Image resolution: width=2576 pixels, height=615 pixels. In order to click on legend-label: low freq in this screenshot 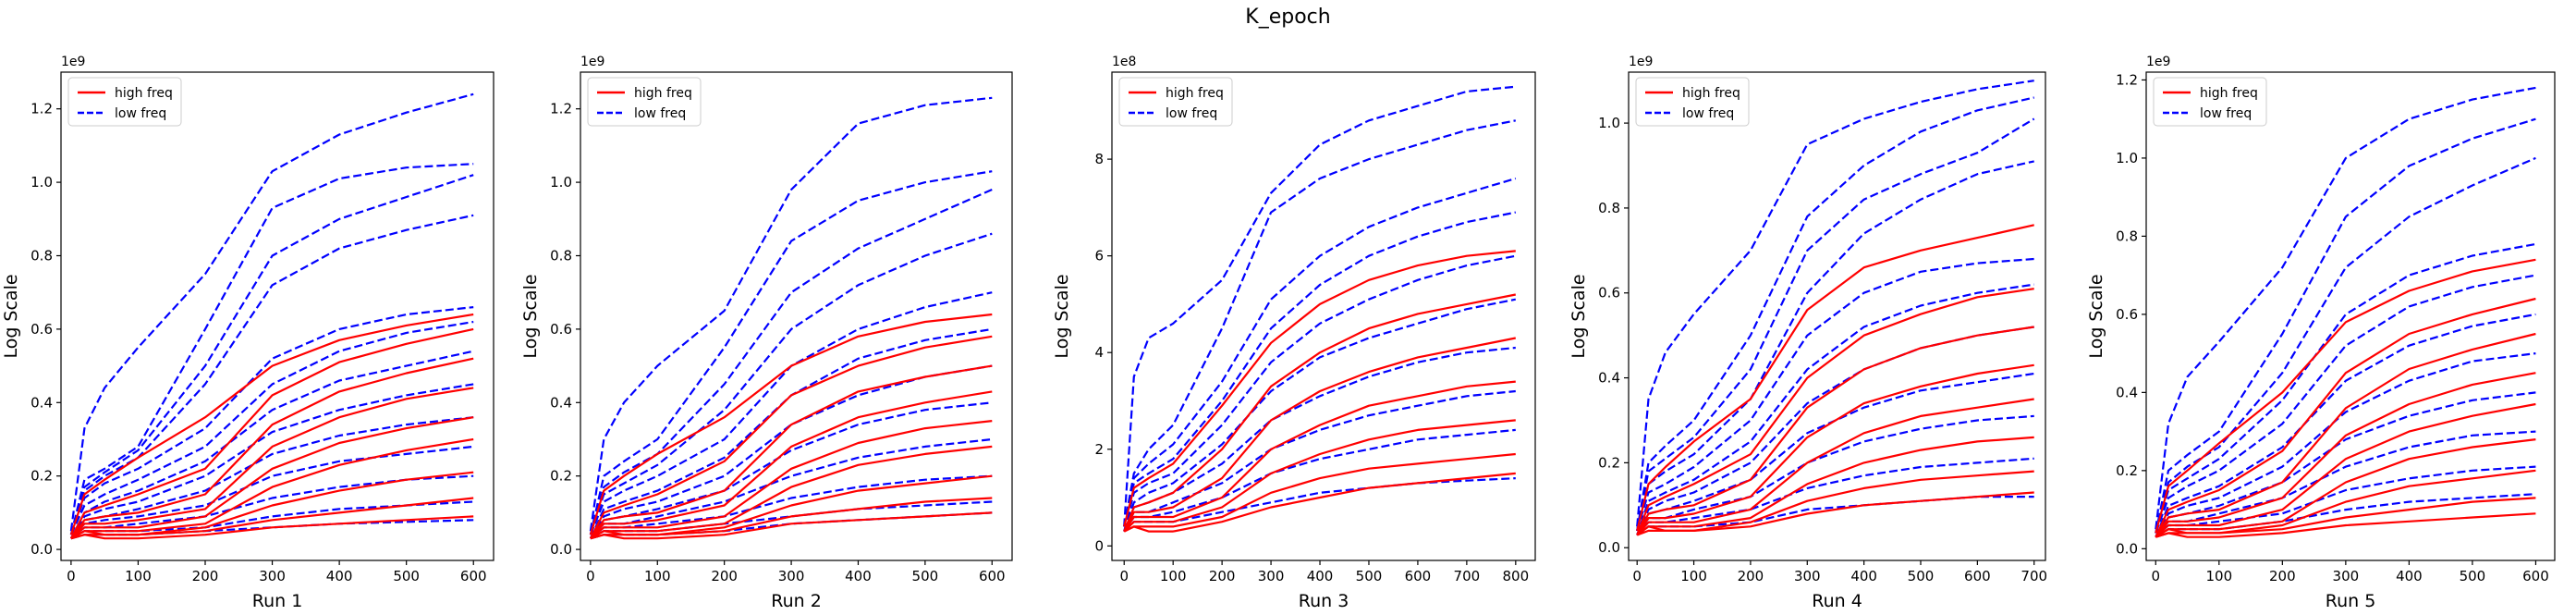, I will do `click(1191, 113)`.